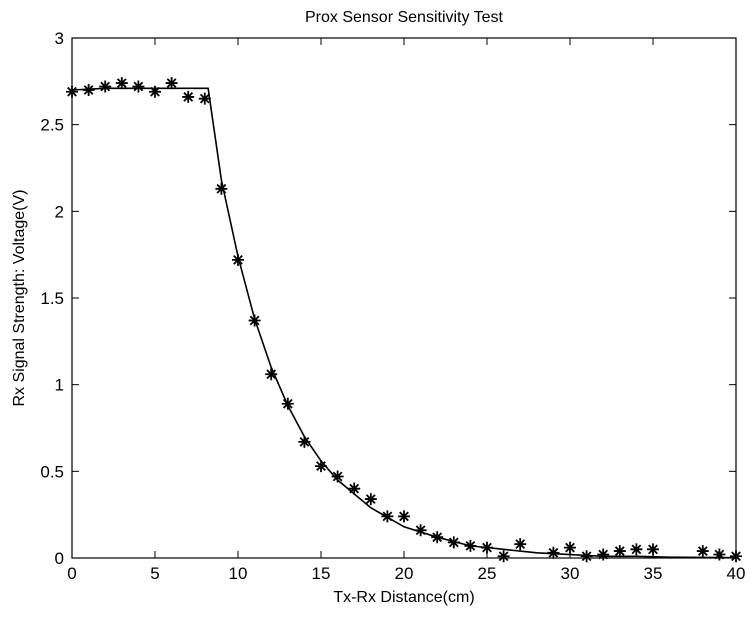  Describe the element at coordinates (321, 573) in the screenshot. I see `x-tick-label: 15` at that location.